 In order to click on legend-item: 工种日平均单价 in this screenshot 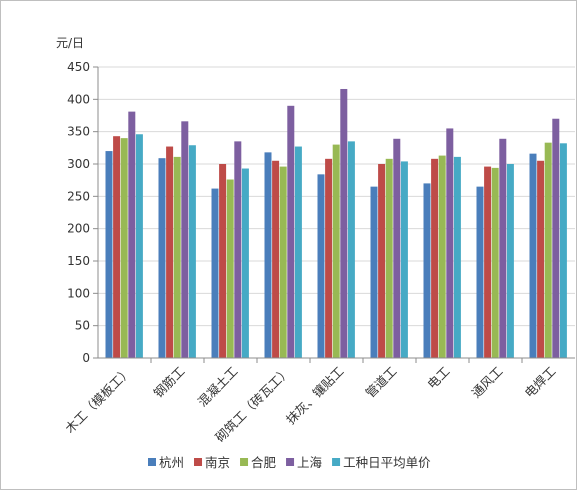, I will do `click(381, 462)`.